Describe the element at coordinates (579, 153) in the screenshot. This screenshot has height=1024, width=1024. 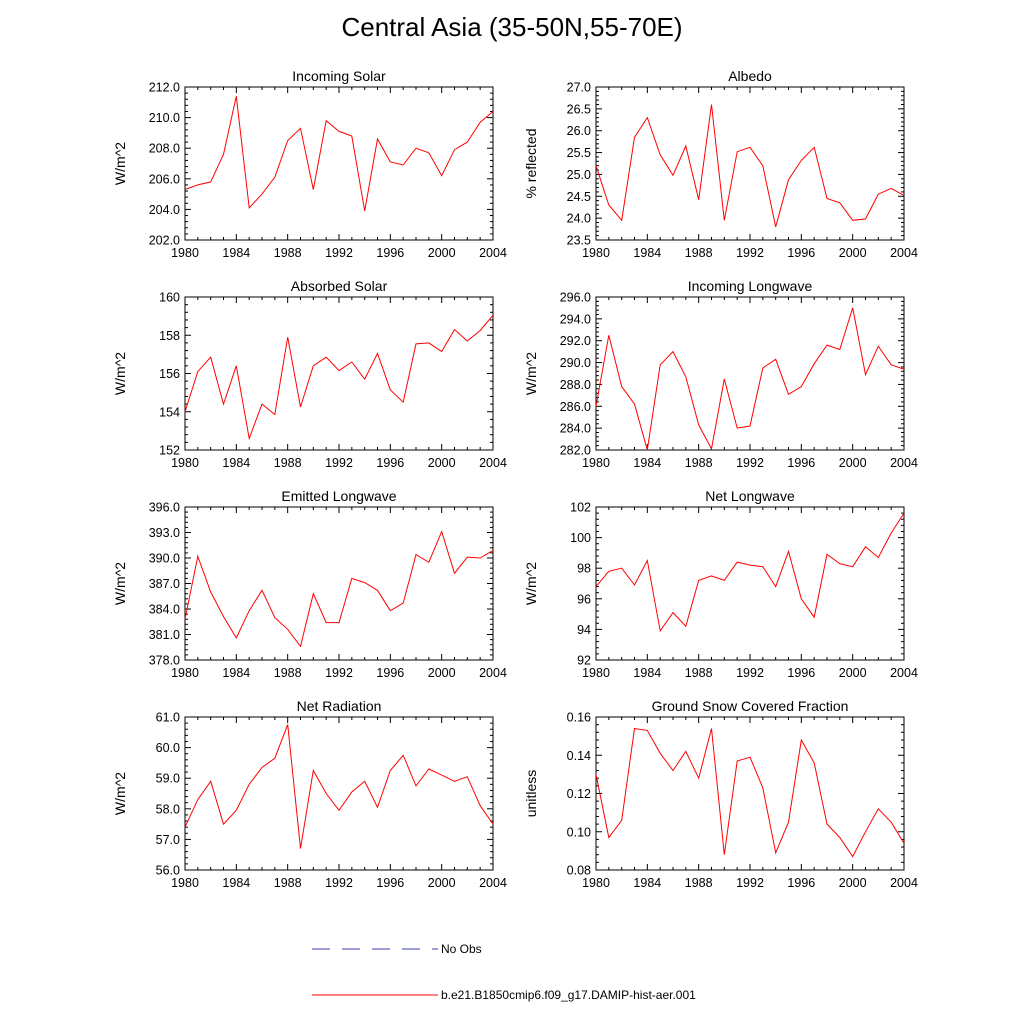
I see `y-tick-label: 25.5` at that location.